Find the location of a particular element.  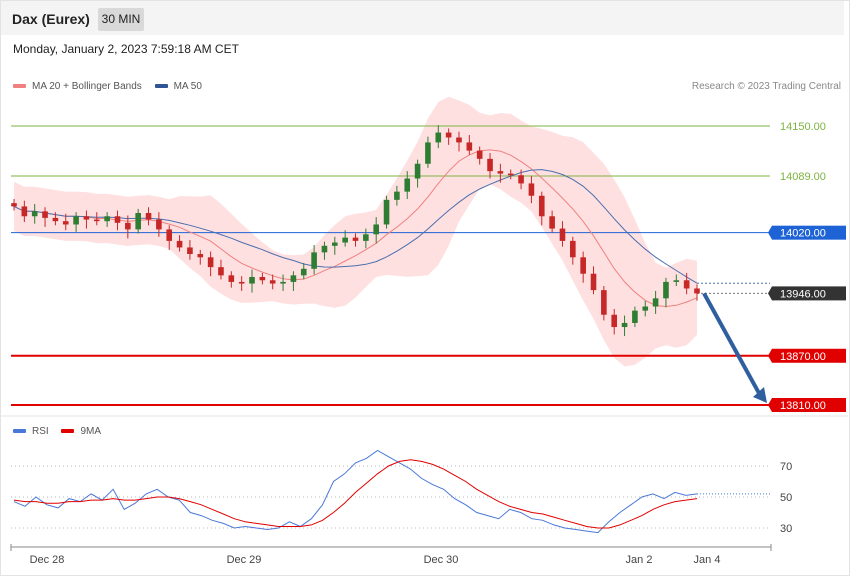

x-tick-label: Dec 30 is located at coordinates (441, 560).